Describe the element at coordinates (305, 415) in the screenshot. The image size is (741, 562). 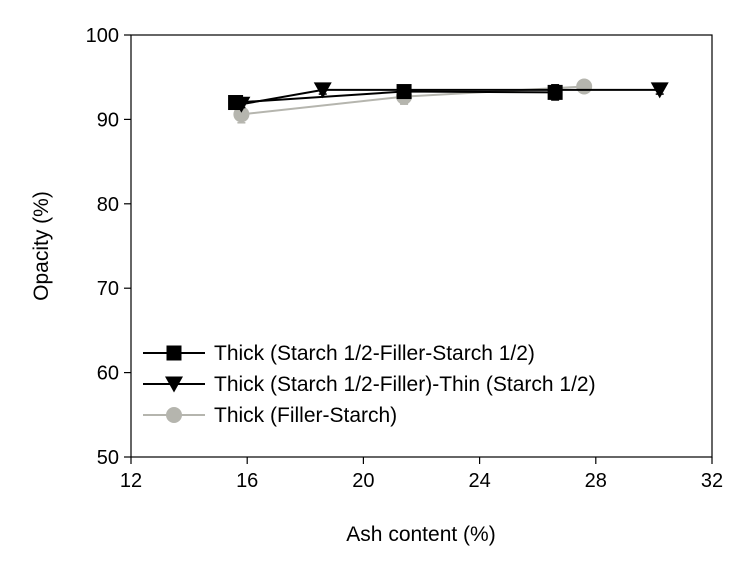
I see `legend-label: Thick (Filler-Starch)` at that location.